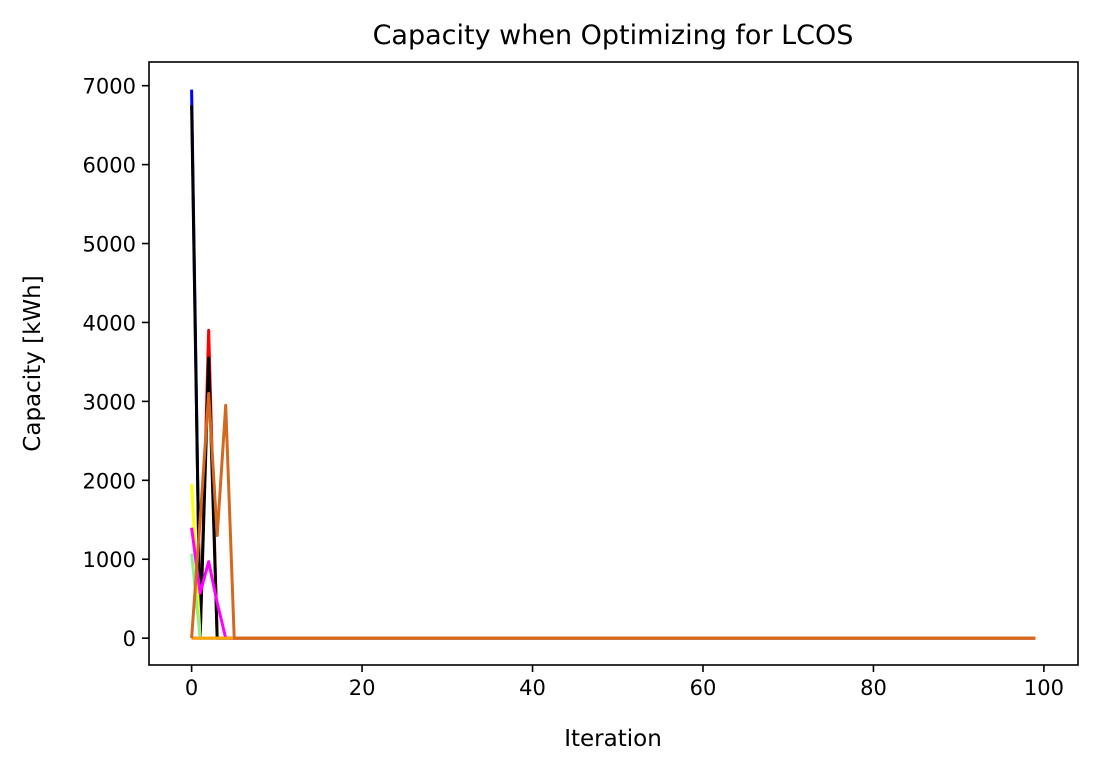 This screenshot has width=1099, height=773. I want to click on x-axis-label: Iteration, so click(613, 739).